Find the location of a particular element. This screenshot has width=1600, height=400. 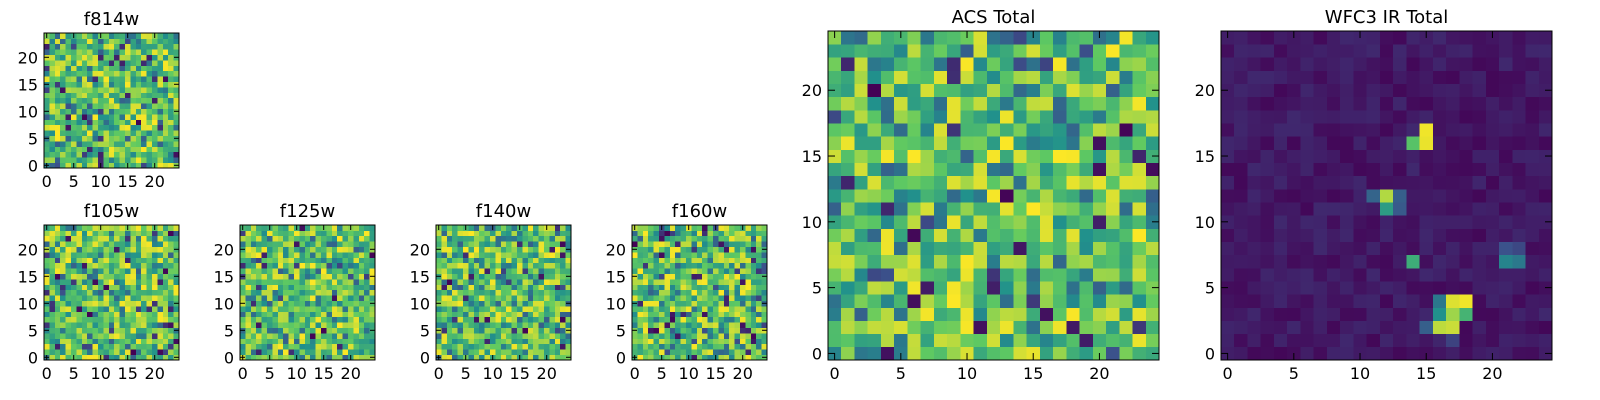

f814w-xtick-label: 20 is located at coordinates (155, 181).